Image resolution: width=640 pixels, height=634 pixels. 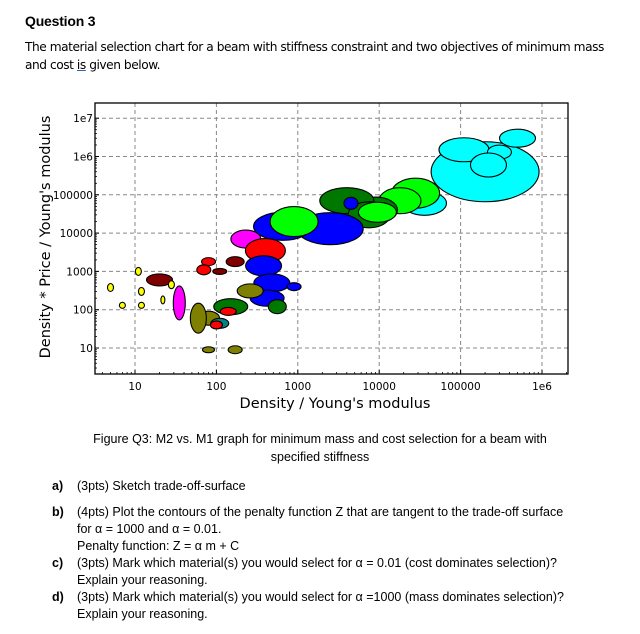 What do you see at coordinates (58, 486) in the screenshot?
I see `question-label: a)` at bounding box center [58, 486].